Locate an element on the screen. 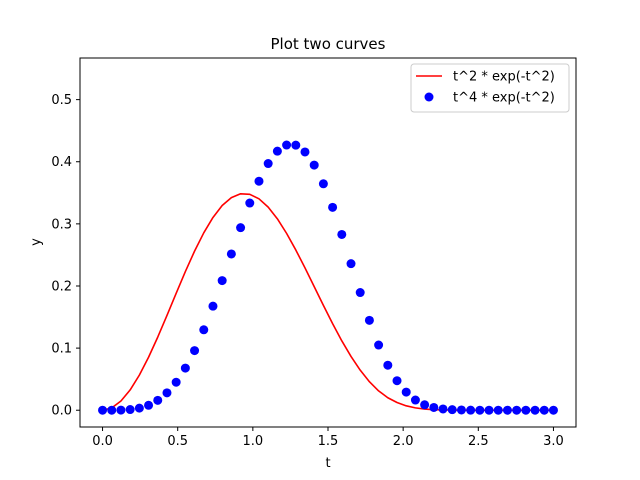 The width and height of the screenshot is (640, 480). legend: t^2 * exp(-t^2) t^4 * exp(-t^2) is located at coordinates (490, 88).